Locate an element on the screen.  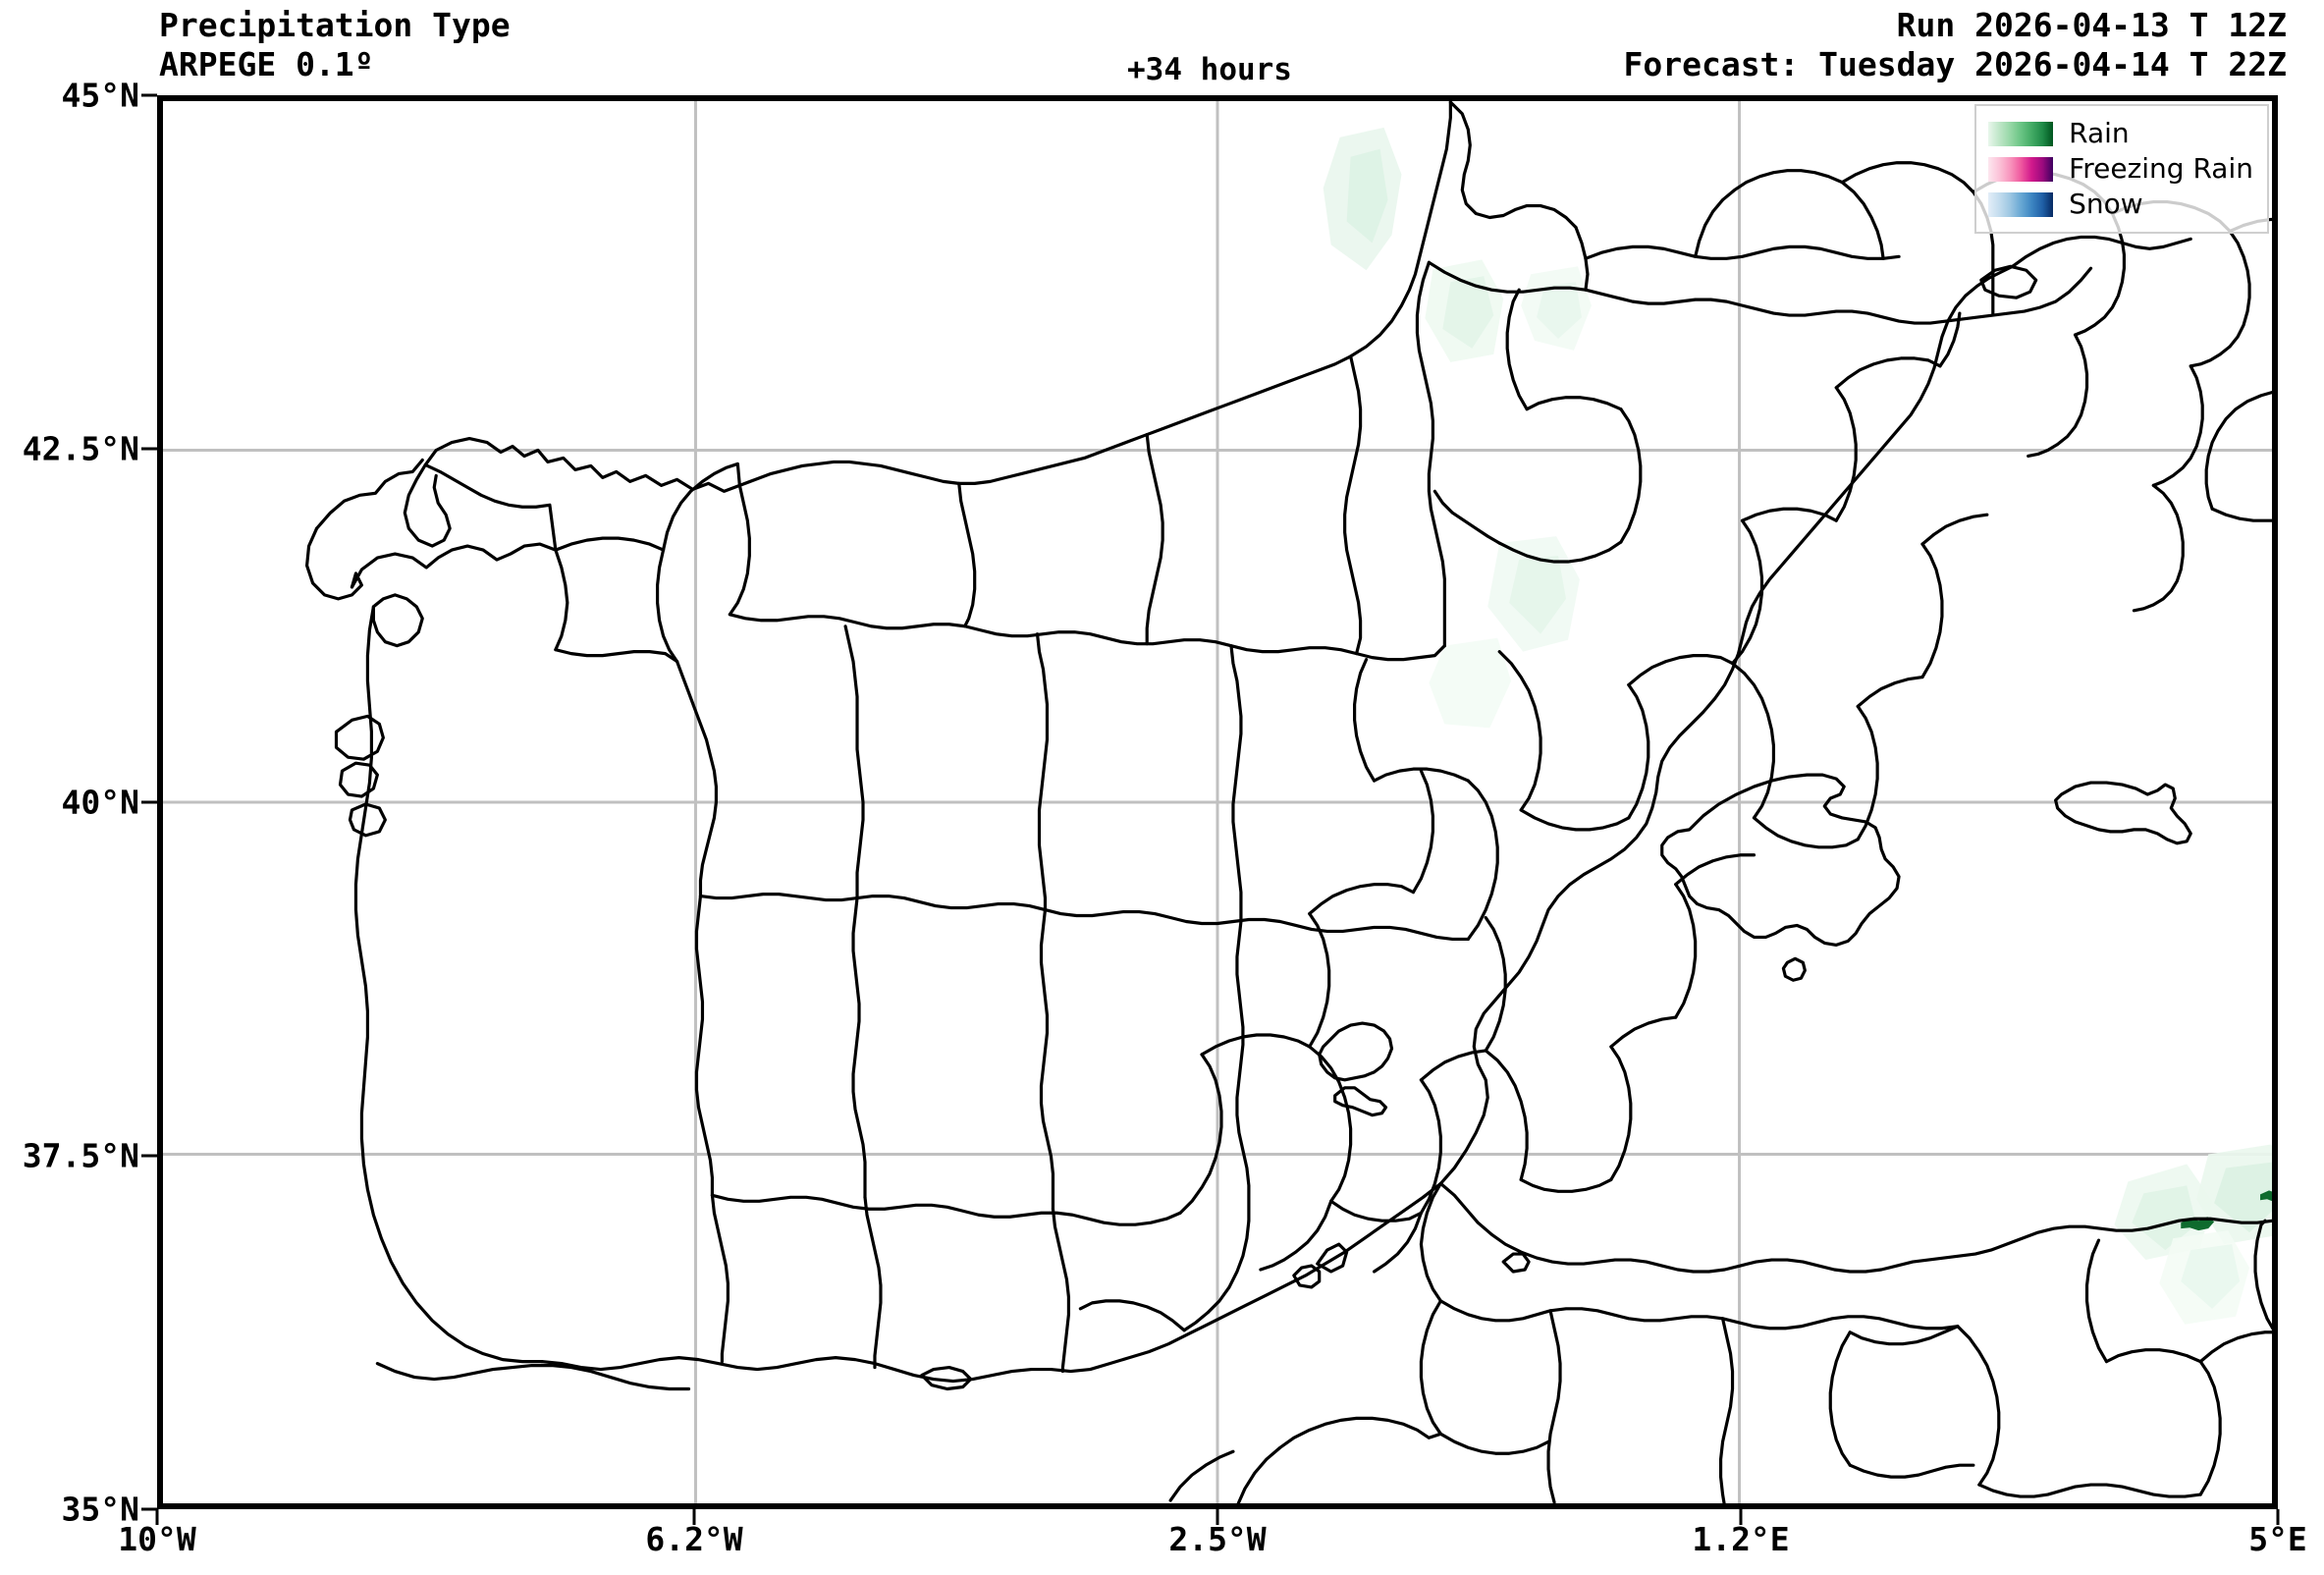
legend-item-snow: Snow is located at coordinates (2120, 204).